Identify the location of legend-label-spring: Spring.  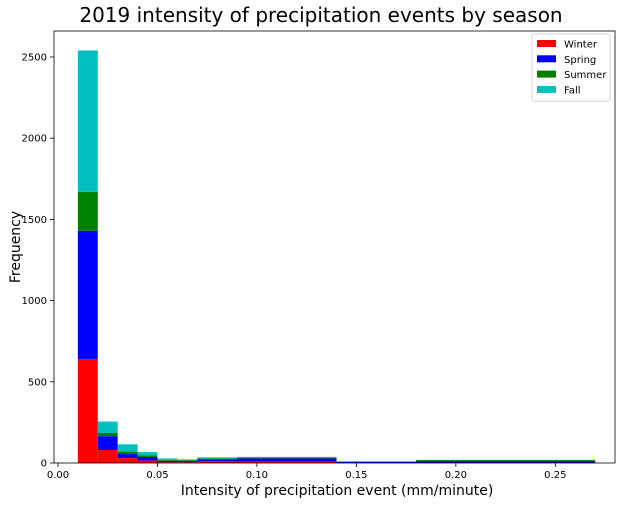
(580, 60).